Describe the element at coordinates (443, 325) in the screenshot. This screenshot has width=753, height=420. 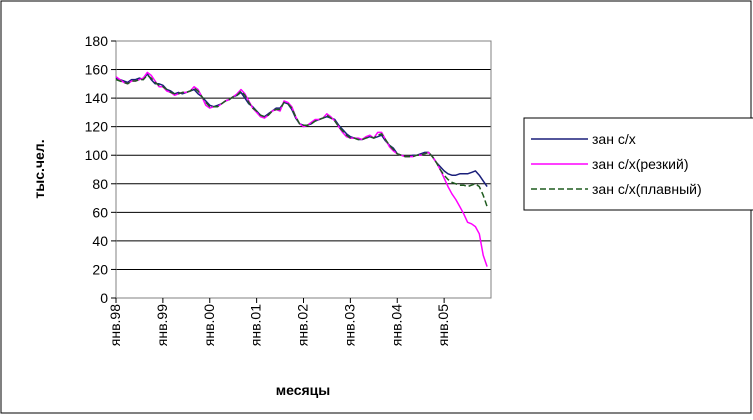
I see `x-tick-label: янв.05` at that location.